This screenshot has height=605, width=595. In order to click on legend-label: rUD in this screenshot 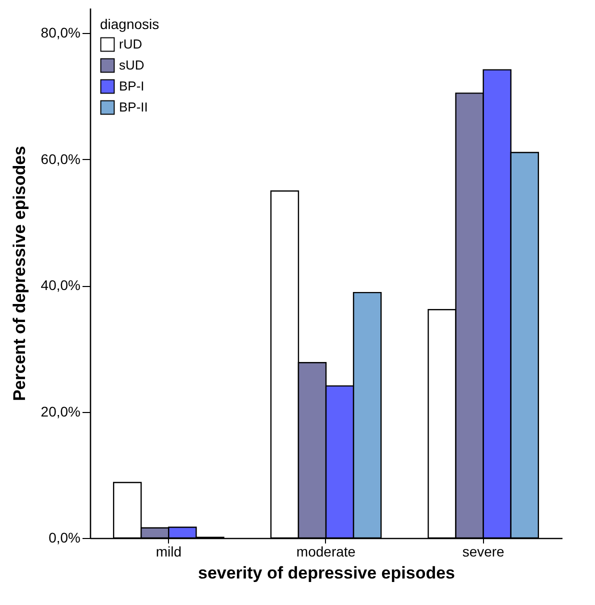, I will do `click(130, 44)`.